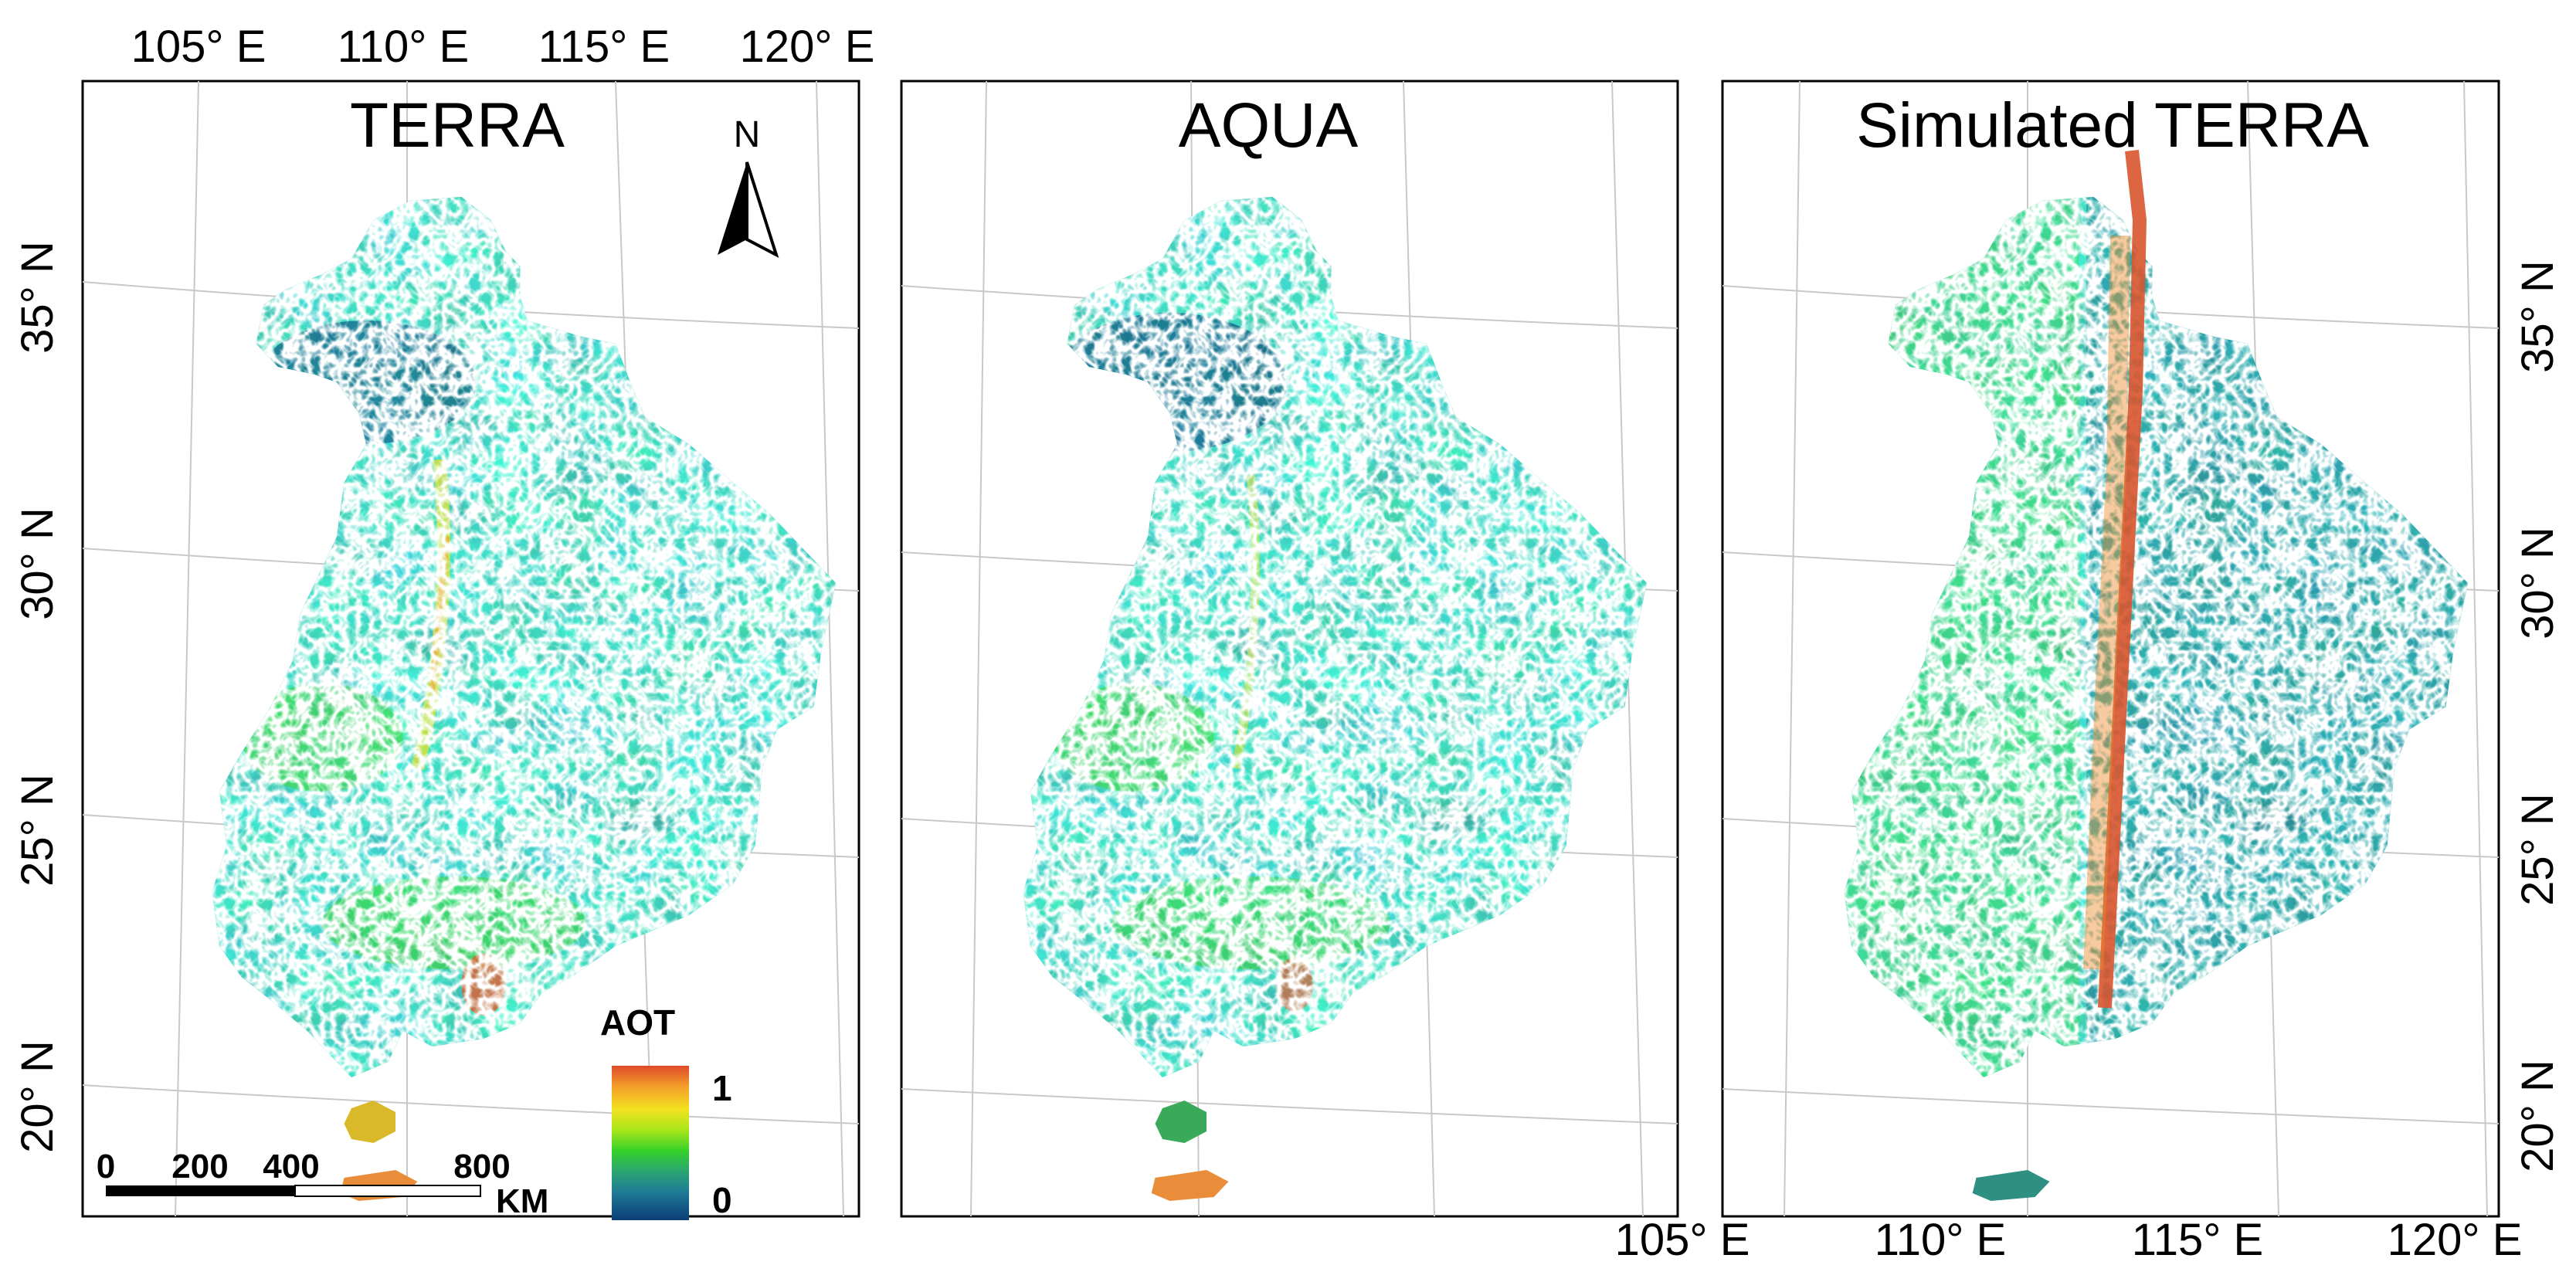  What do you see at coordinates (2122, 579) in the screenshot?
I see `swath-seam` at bounding box center [2122, 579].